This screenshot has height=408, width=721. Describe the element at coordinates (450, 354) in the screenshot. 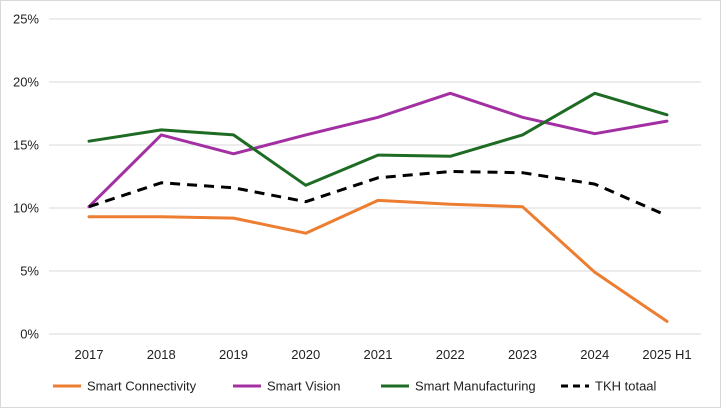

I see `x-tick-label: 2022` at that location.